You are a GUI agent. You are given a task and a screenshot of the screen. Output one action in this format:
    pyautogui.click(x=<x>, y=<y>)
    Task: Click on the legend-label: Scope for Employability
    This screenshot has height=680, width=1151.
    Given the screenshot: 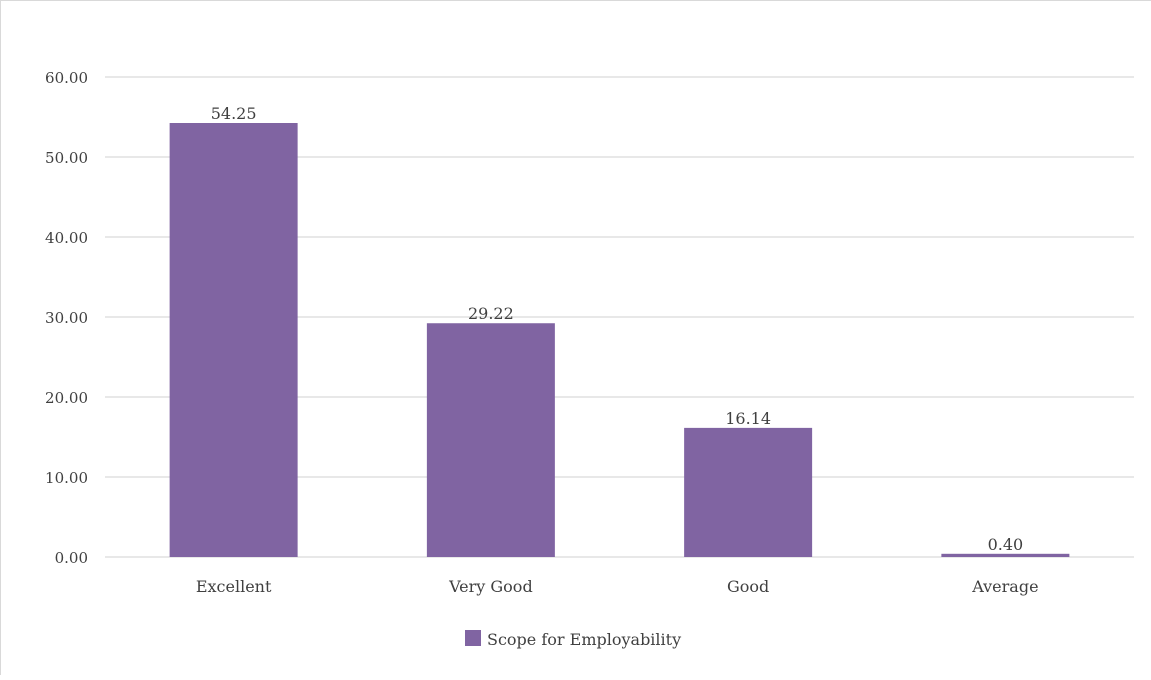 What is the action you would take?
    pyautogui.click(x=584, y=639)
    